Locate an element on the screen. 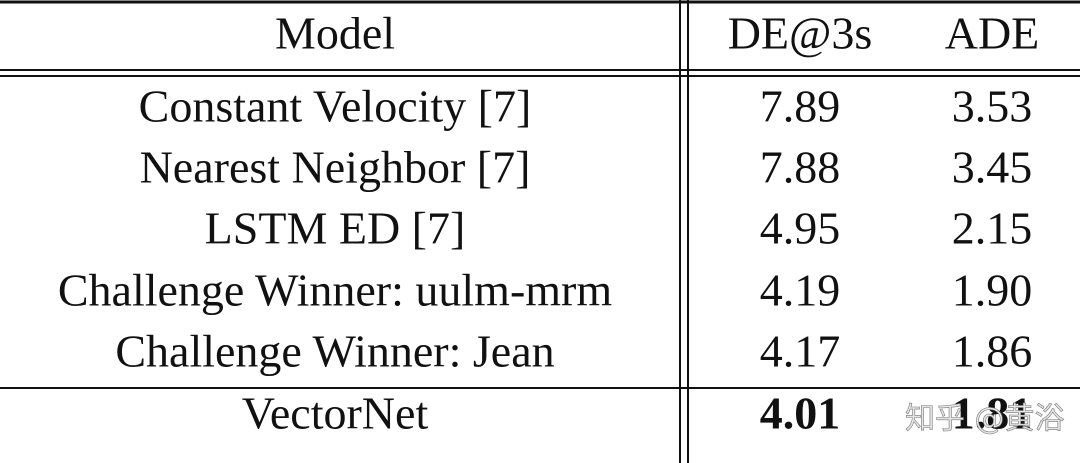 This screenshot has height=463, width=1080. model-cell: Challenge Winner: uulm-mrm is located at coordinates (335, 290).